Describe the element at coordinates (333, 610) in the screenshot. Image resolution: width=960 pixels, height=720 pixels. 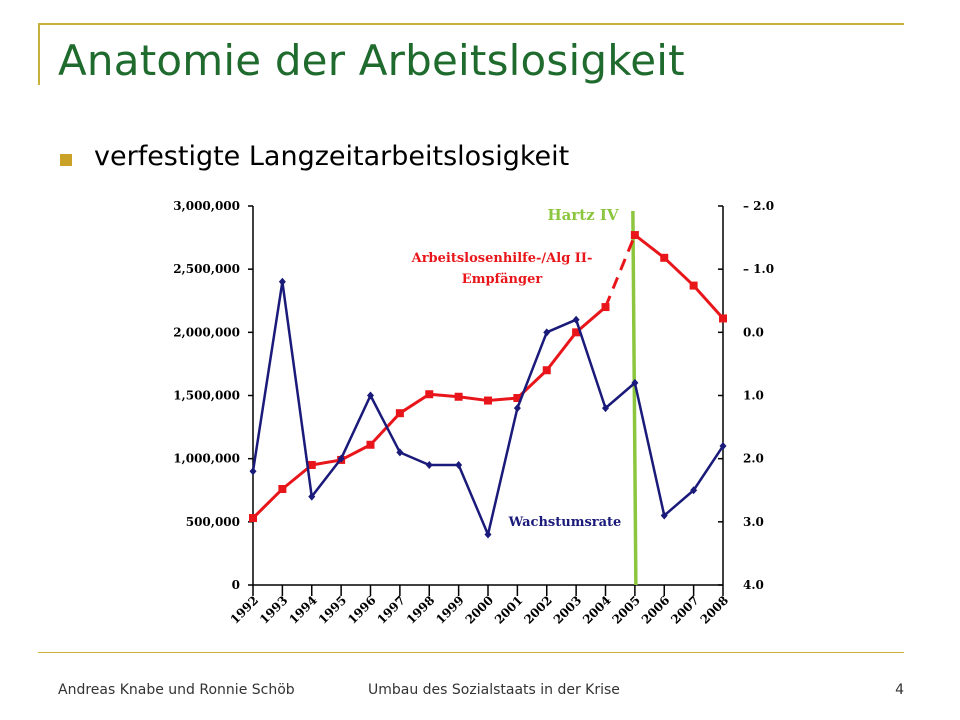
I see `x-axis-tick-label: 1995` at that location.